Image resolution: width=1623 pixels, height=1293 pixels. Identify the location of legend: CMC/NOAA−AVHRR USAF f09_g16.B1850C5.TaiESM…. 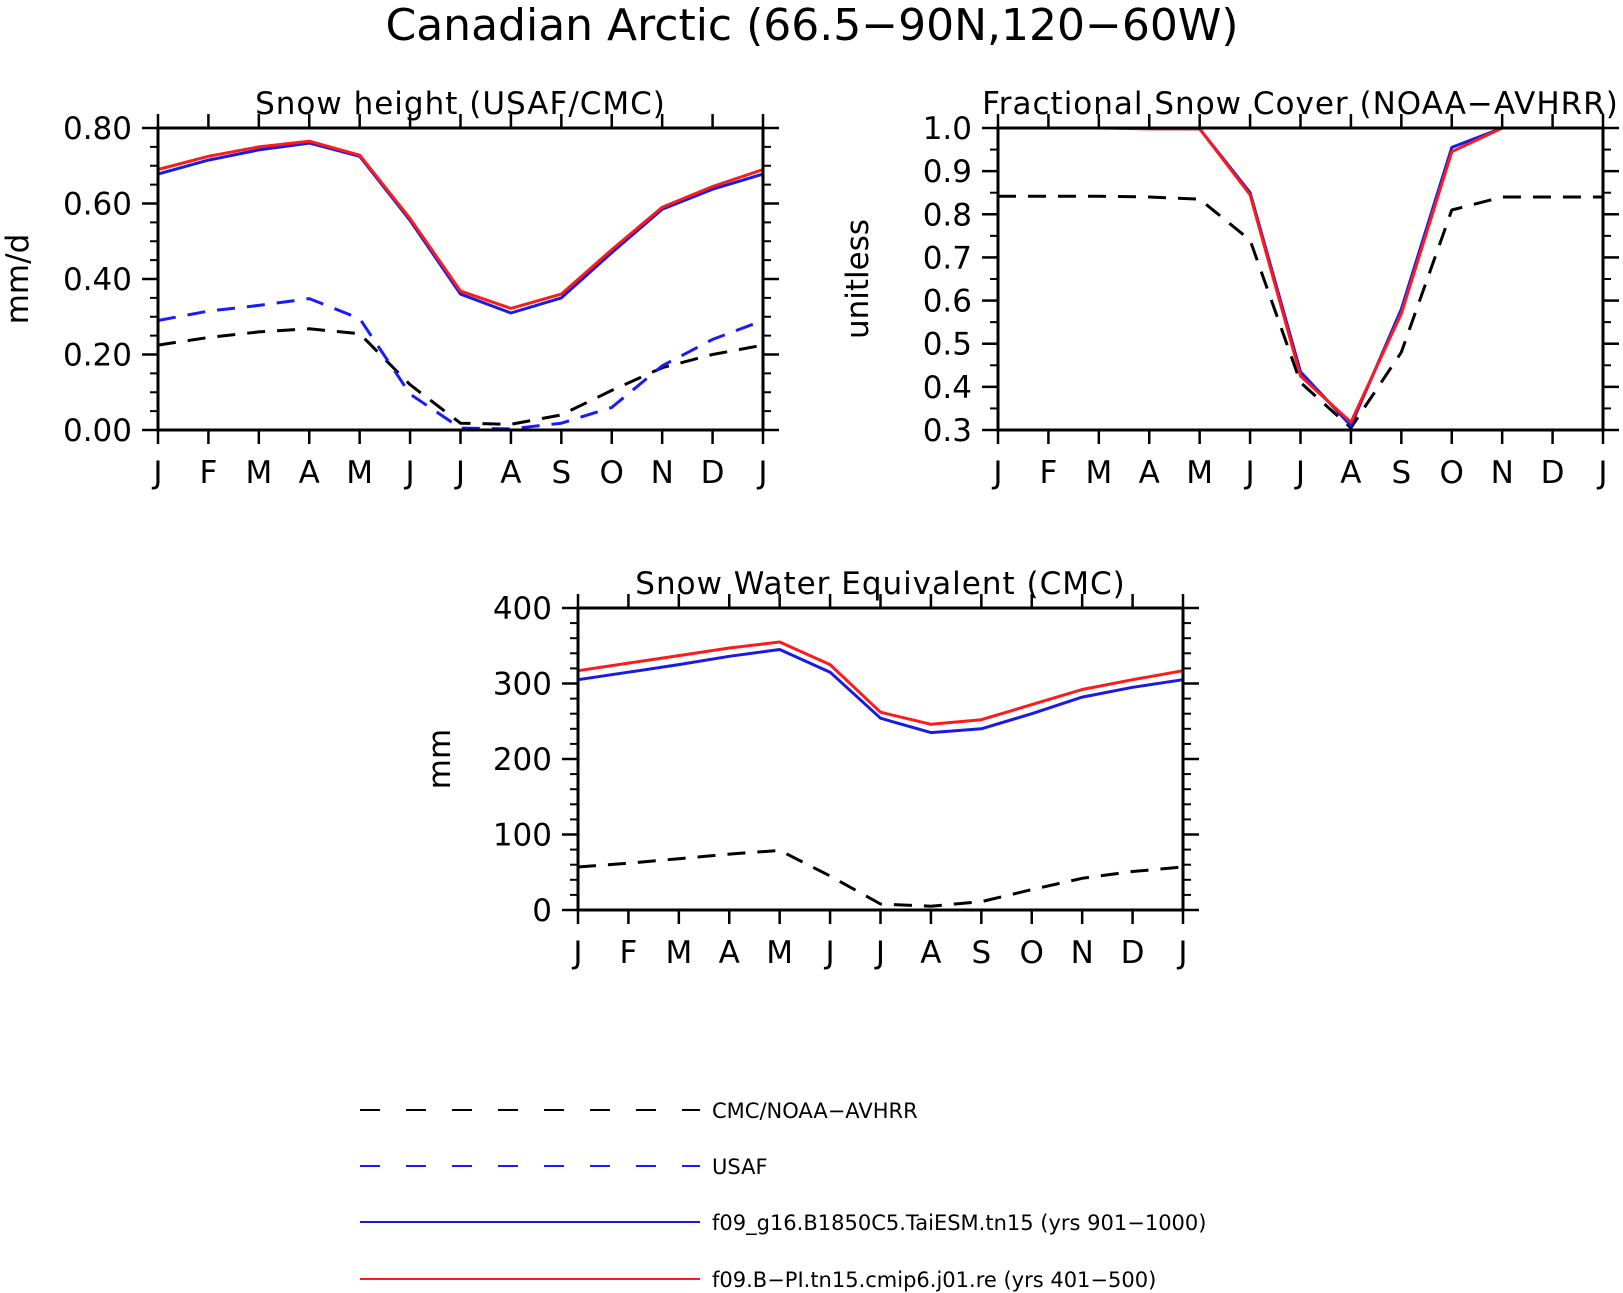
(783, 1195).